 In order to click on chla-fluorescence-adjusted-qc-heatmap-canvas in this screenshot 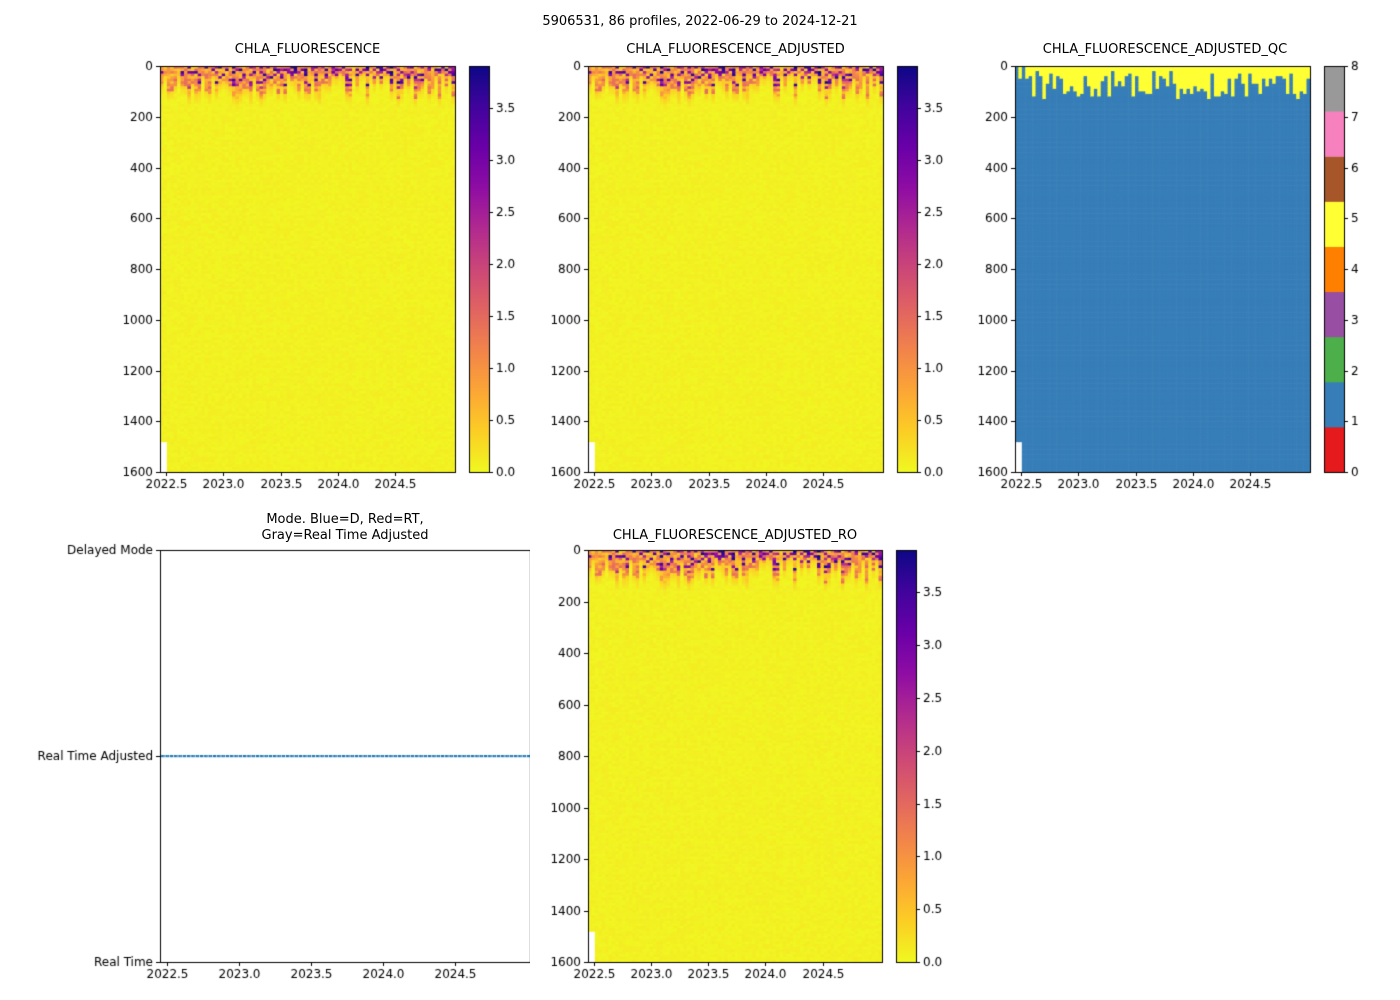, I will do `click(1168, 280)`.